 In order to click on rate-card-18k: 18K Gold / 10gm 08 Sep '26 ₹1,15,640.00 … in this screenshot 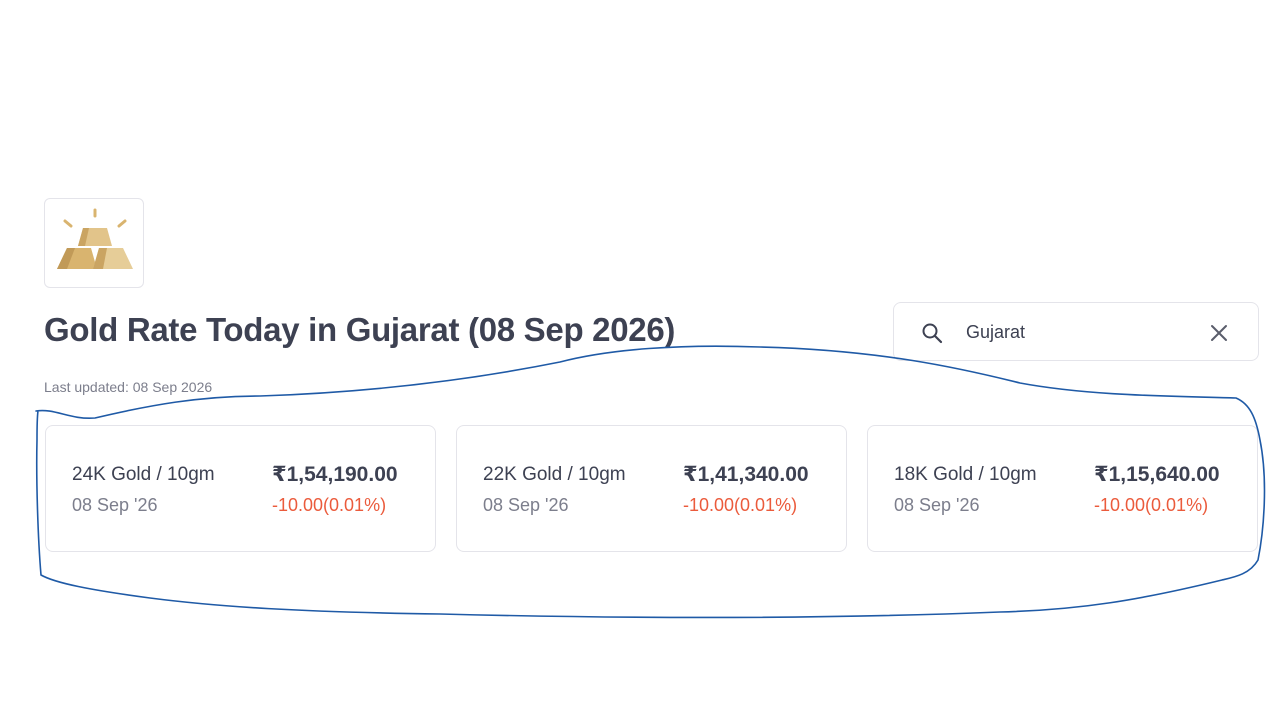, I will do `click(1062, 488)`.